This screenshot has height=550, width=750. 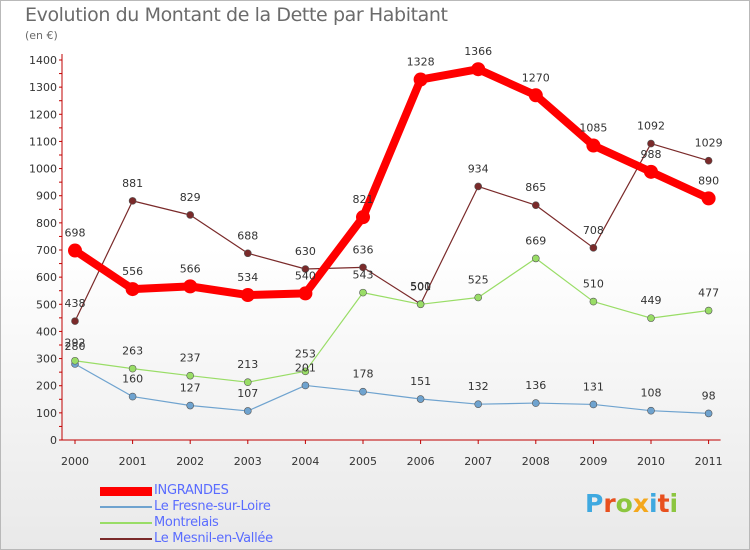 I want to click on data-label: 1270, so click(x=536, y=77).